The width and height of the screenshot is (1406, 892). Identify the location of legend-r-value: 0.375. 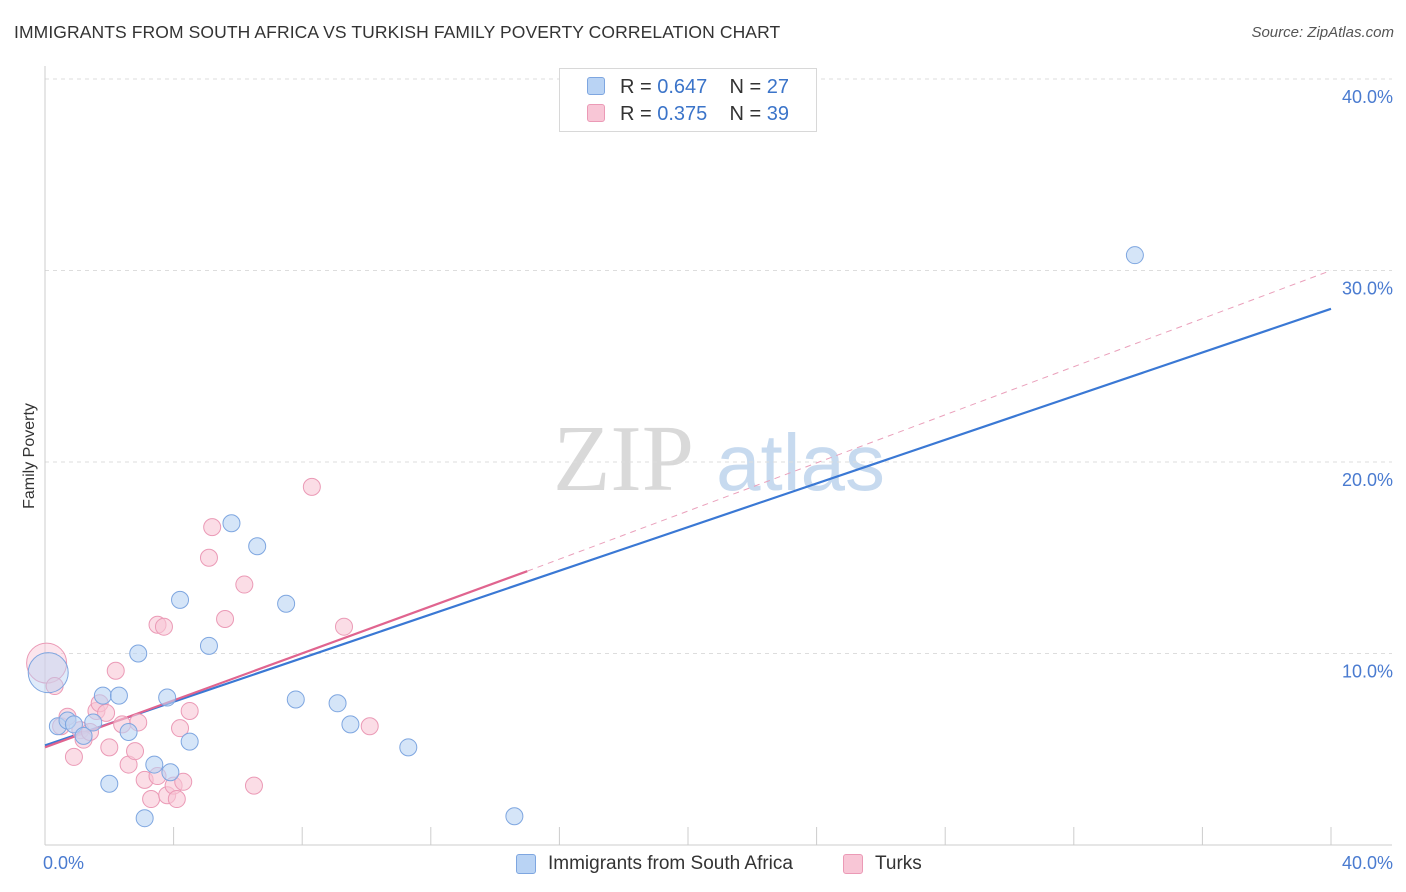
(682, 114).